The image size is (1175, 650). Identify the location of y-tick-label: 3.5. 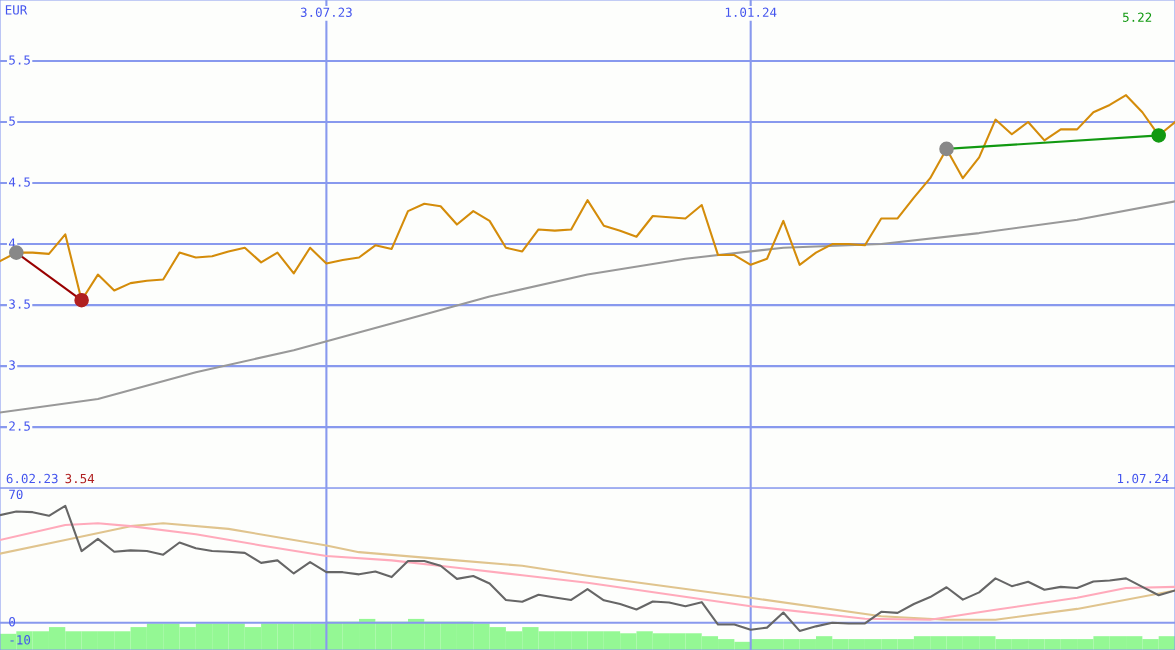
(19, 304).